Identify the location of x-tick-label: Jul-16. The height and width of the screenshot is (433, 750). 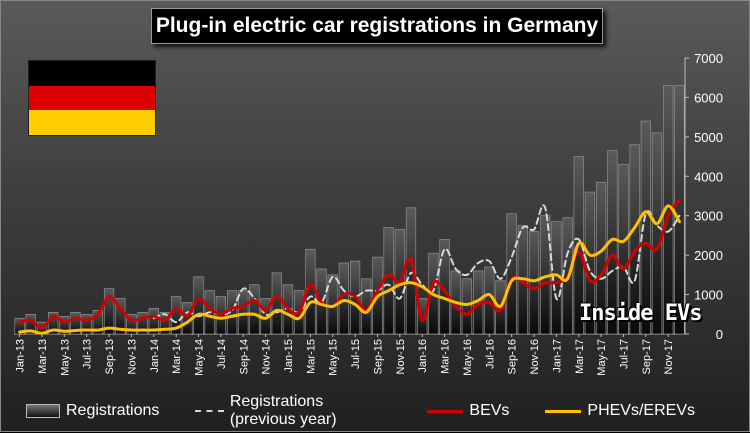
(490, 354).